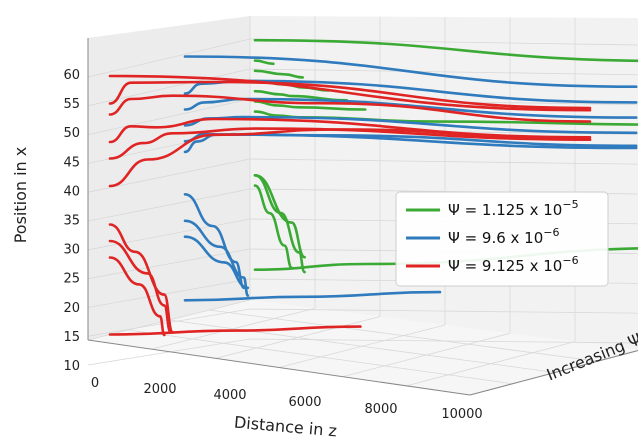 This screenshot has width=638, height=443. I want to click on y-axis-title: Position in x, so click(20, 195).